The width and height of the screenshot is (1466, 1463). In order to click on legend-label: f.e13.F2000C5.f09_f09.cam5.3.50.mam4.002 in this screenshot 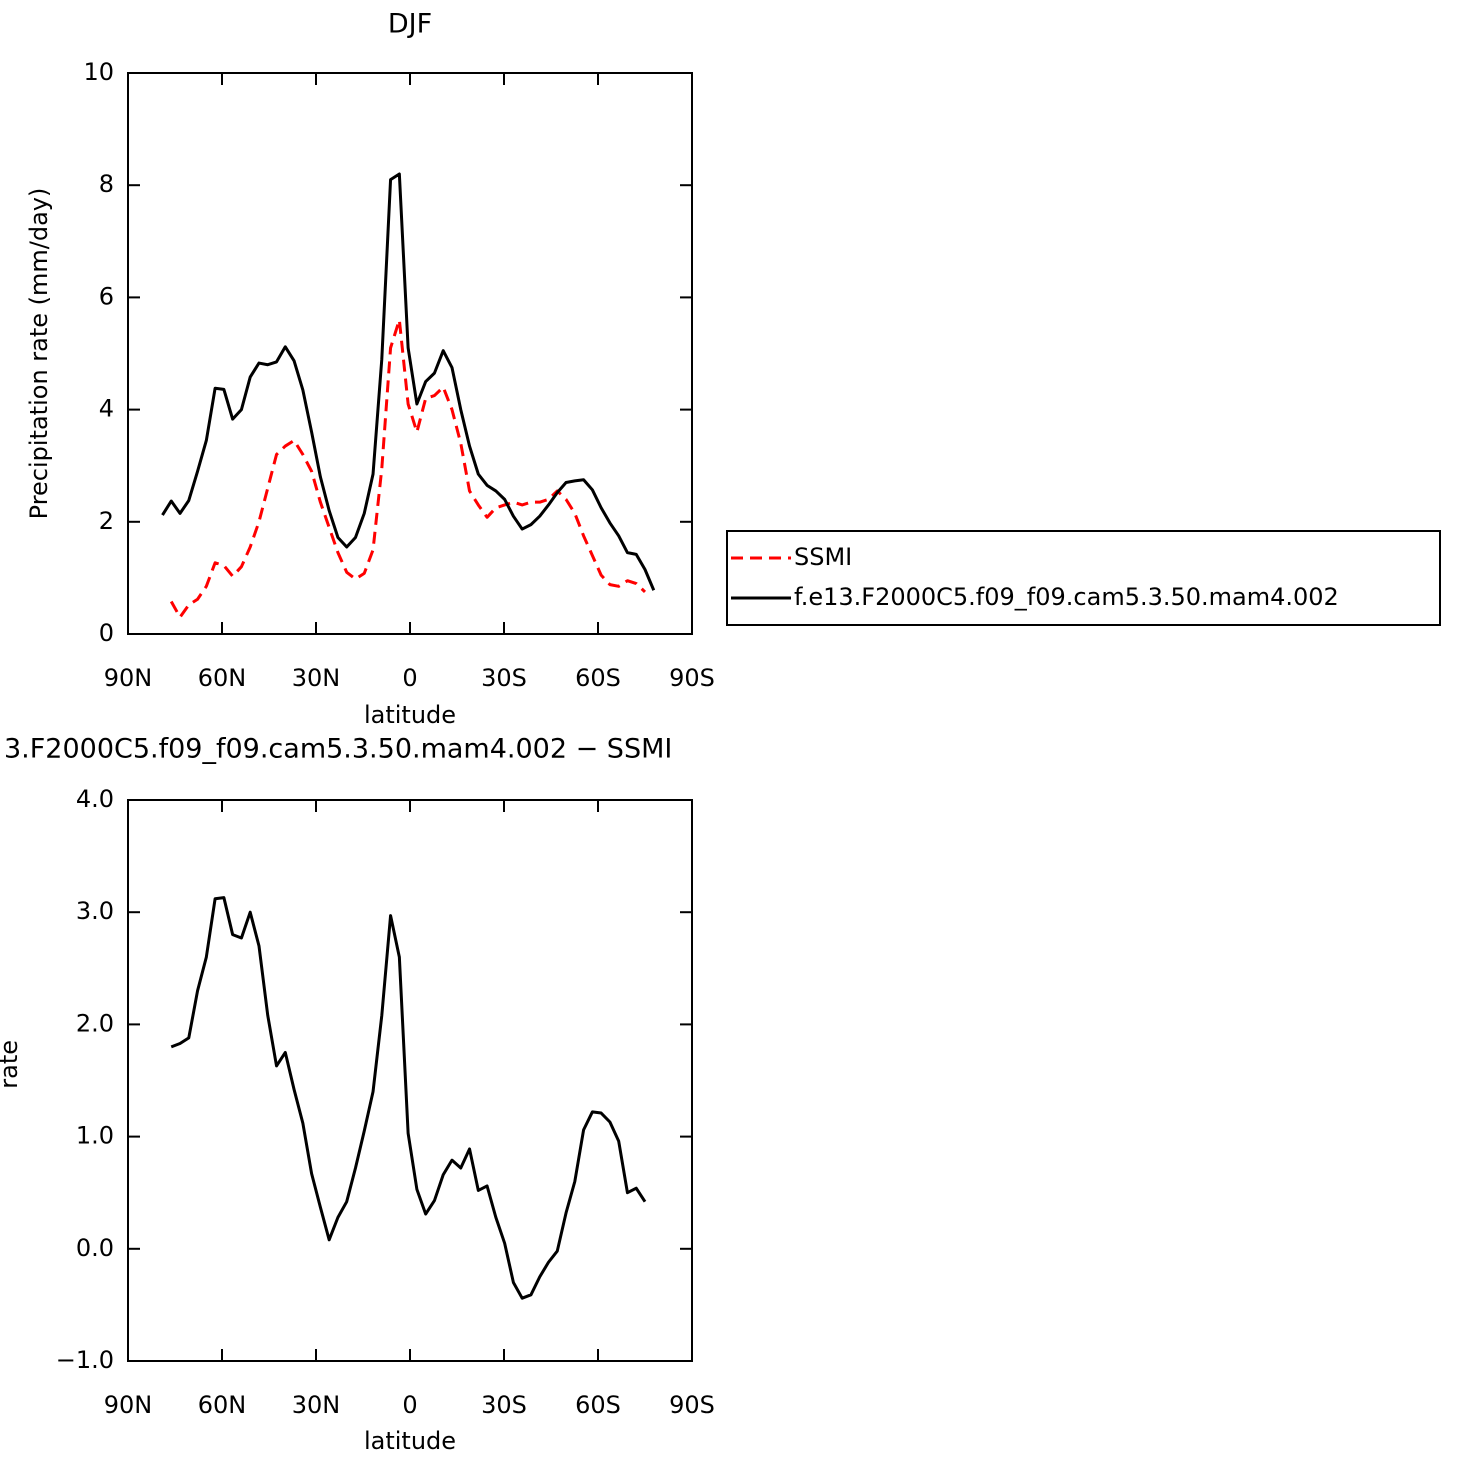, I will do `click(1066, 597)`.